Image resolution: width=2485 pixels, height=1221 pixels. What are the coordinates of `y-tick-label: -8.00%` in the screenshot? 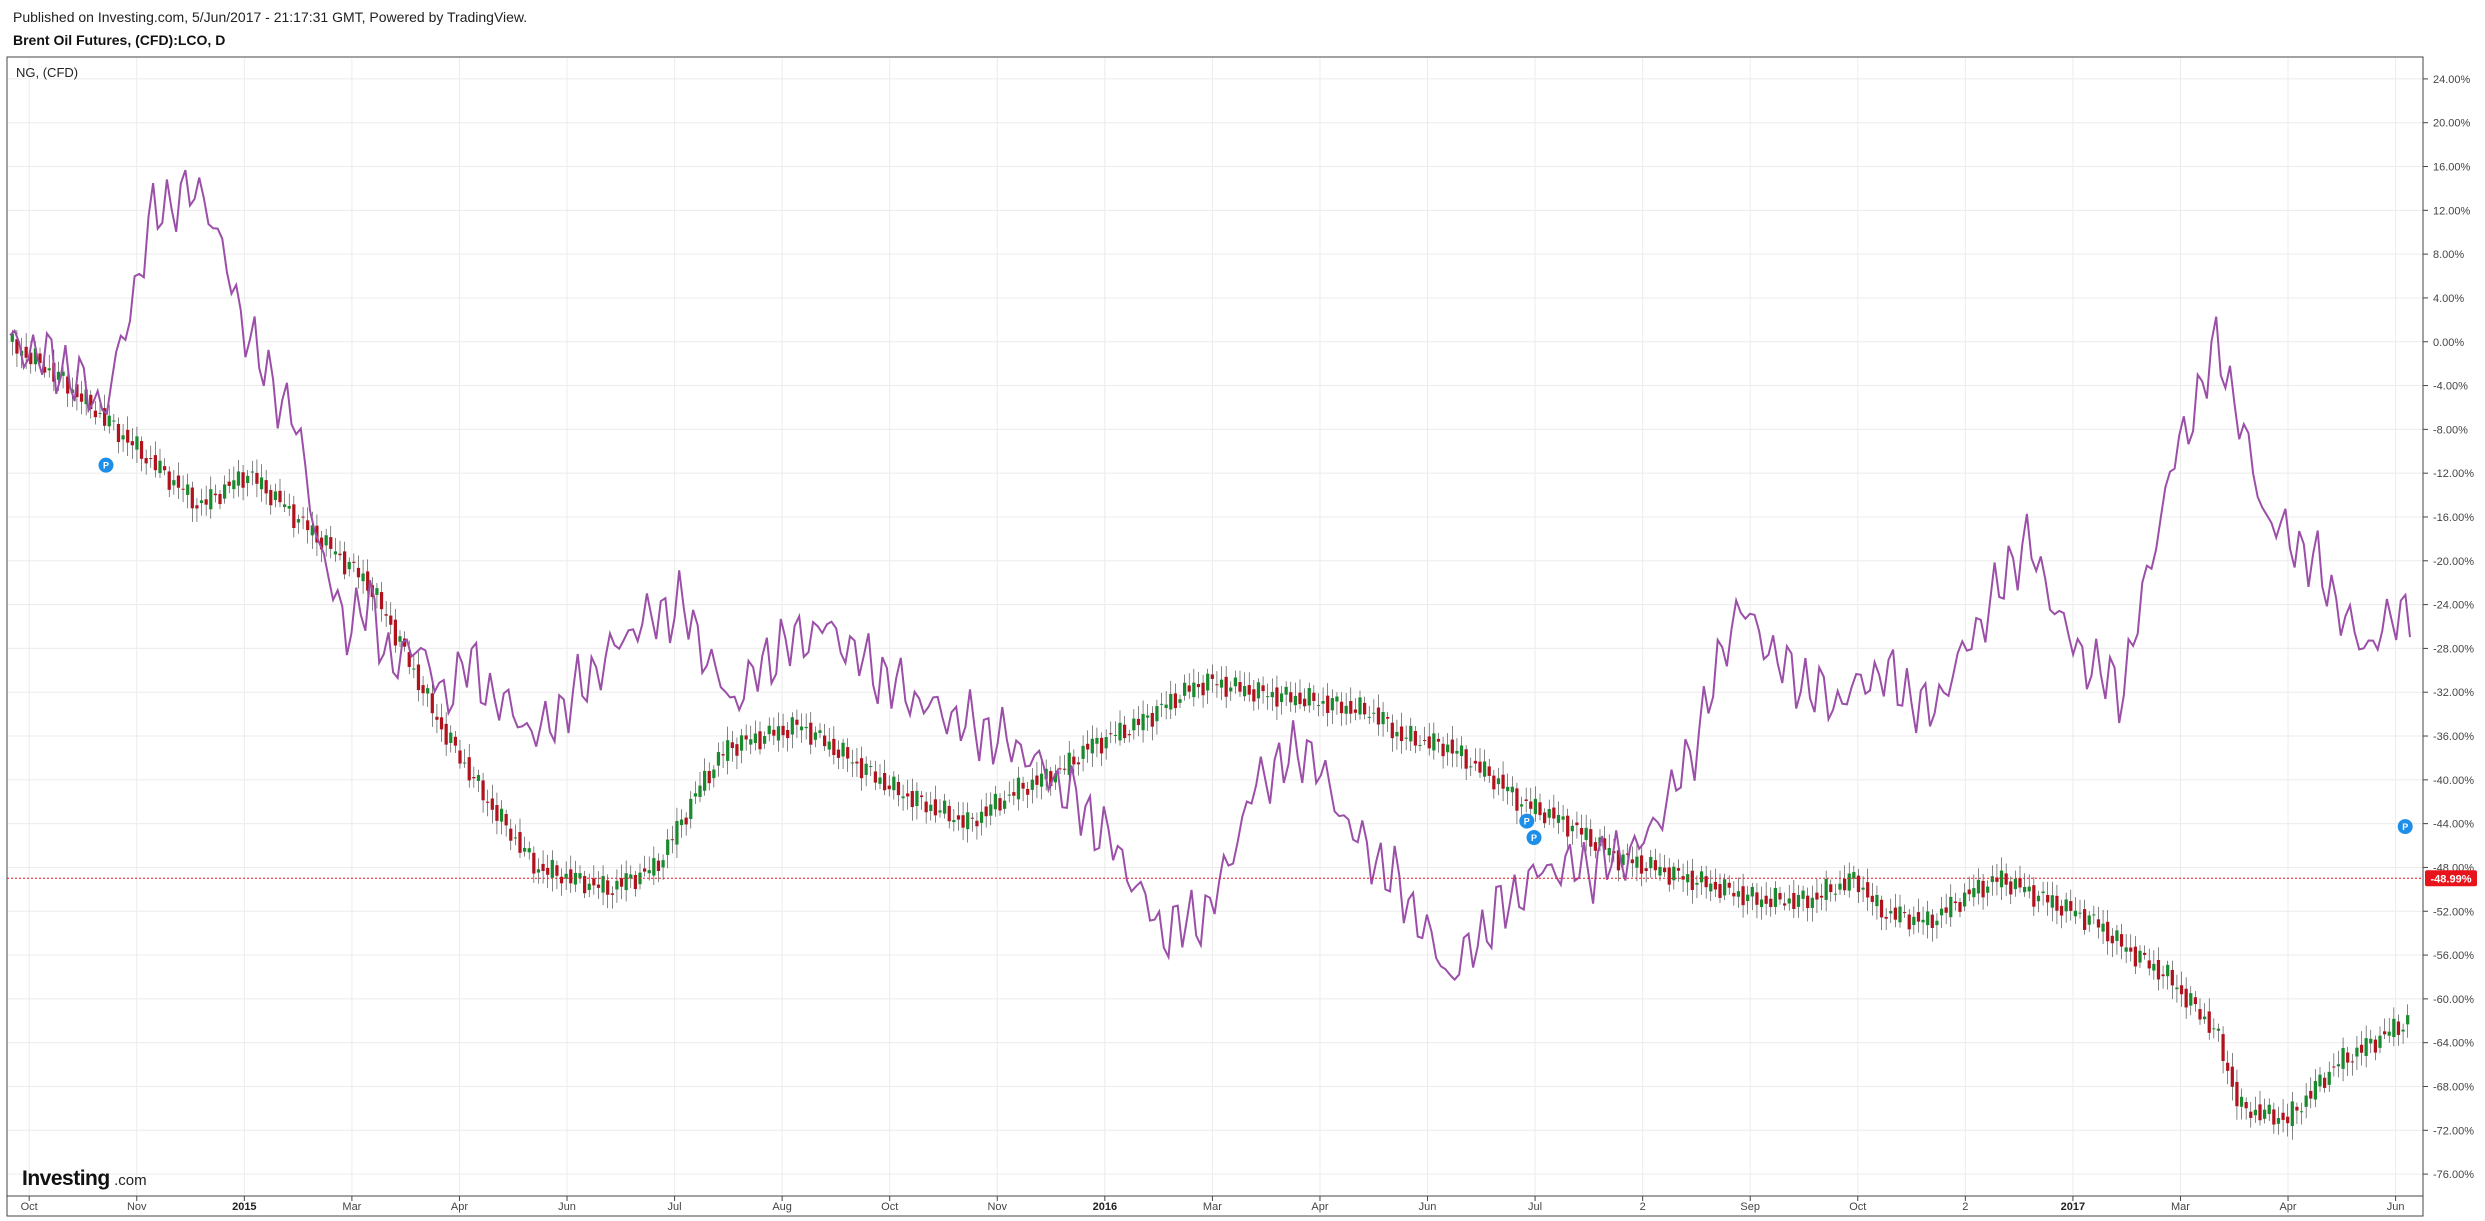 It's located at (2450, 430).